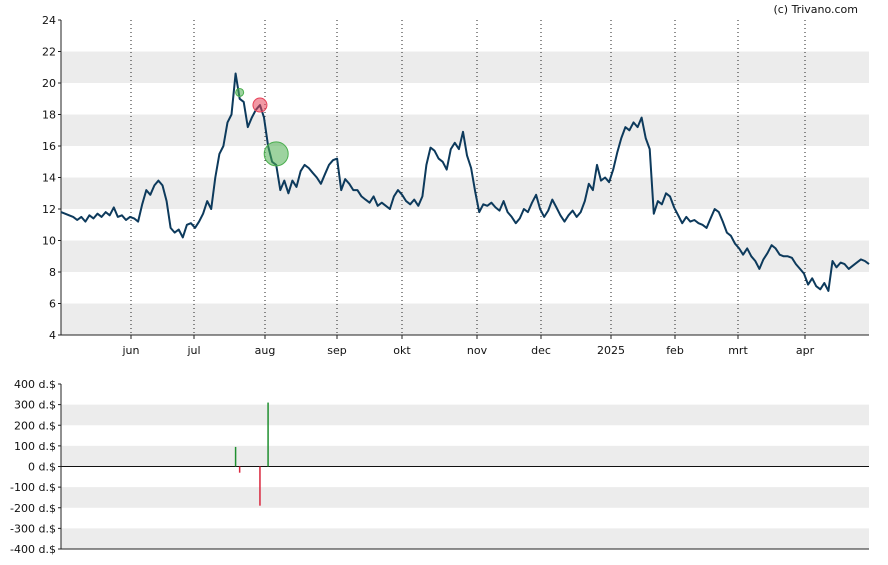  I want to click on y-tick-label: 14, so click(49, 178).